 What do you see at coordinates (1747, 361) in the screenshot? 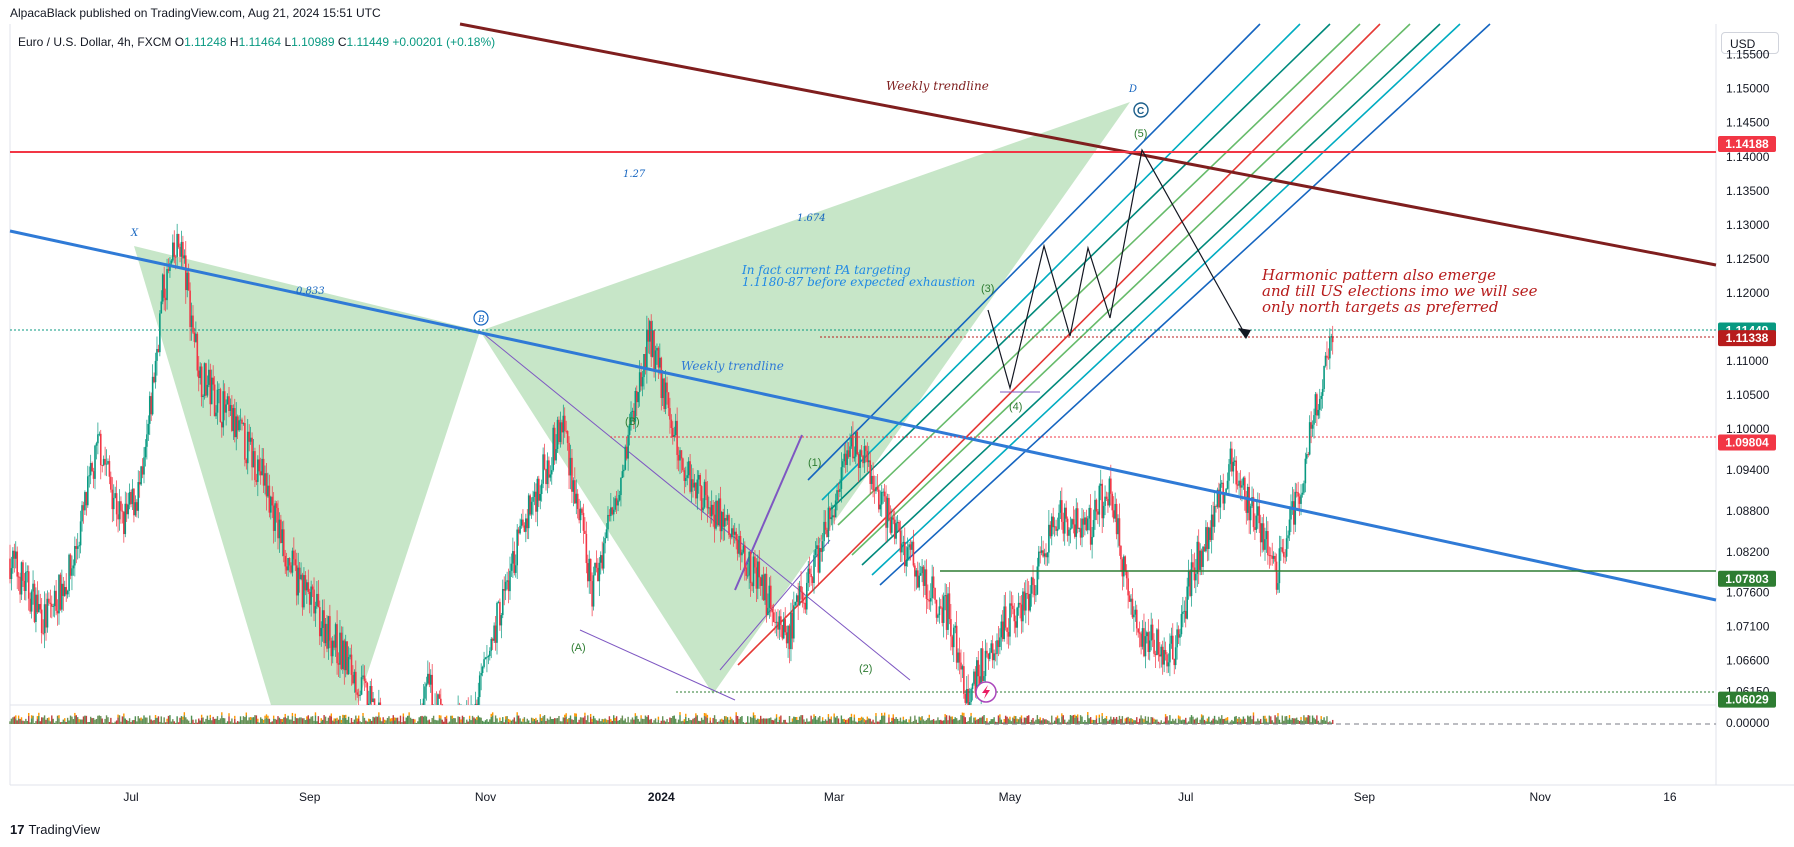
I see `y-tick-label: 1.11000` at bounding box center [1747, 361].